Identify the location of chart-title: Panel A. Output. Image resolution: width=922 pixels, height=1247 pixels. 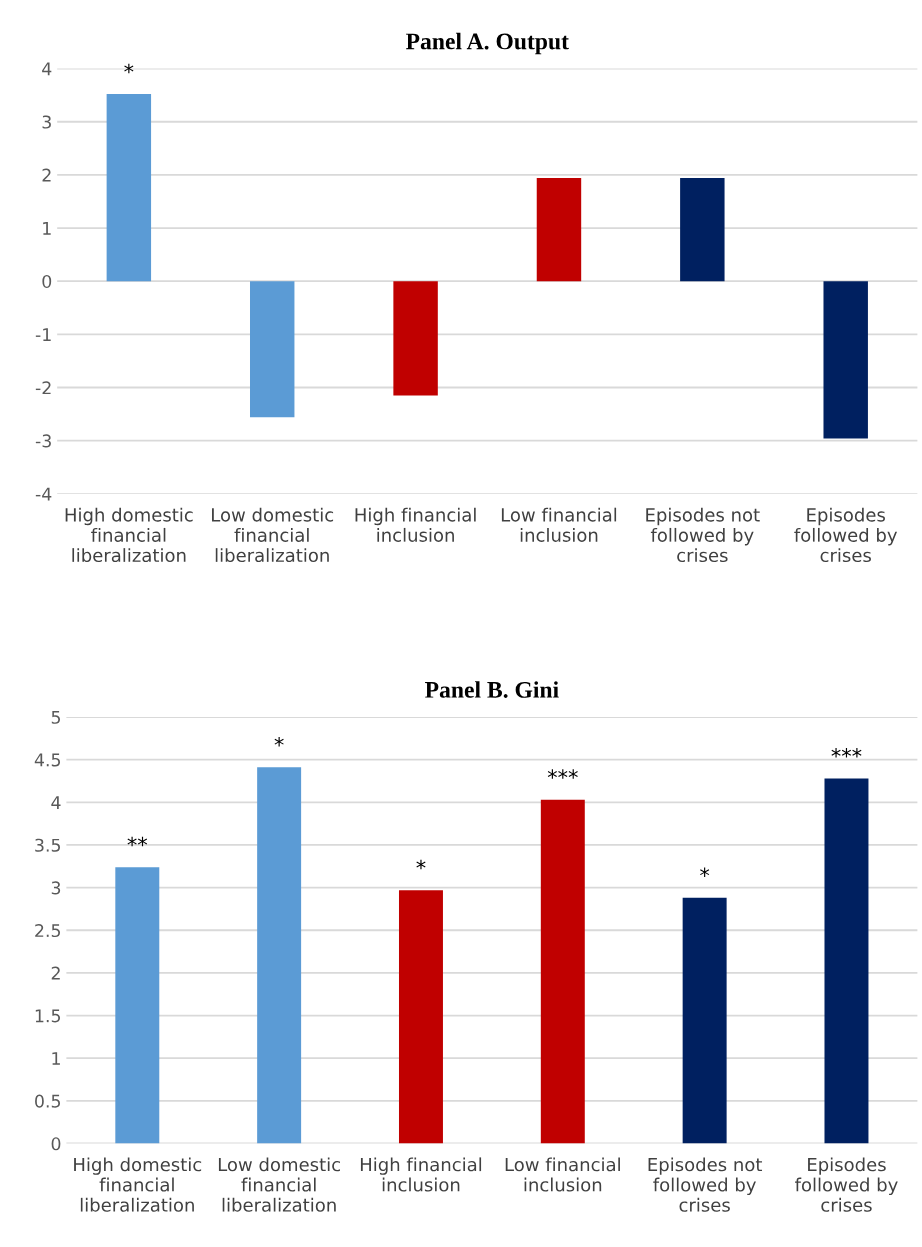
(487, 43).